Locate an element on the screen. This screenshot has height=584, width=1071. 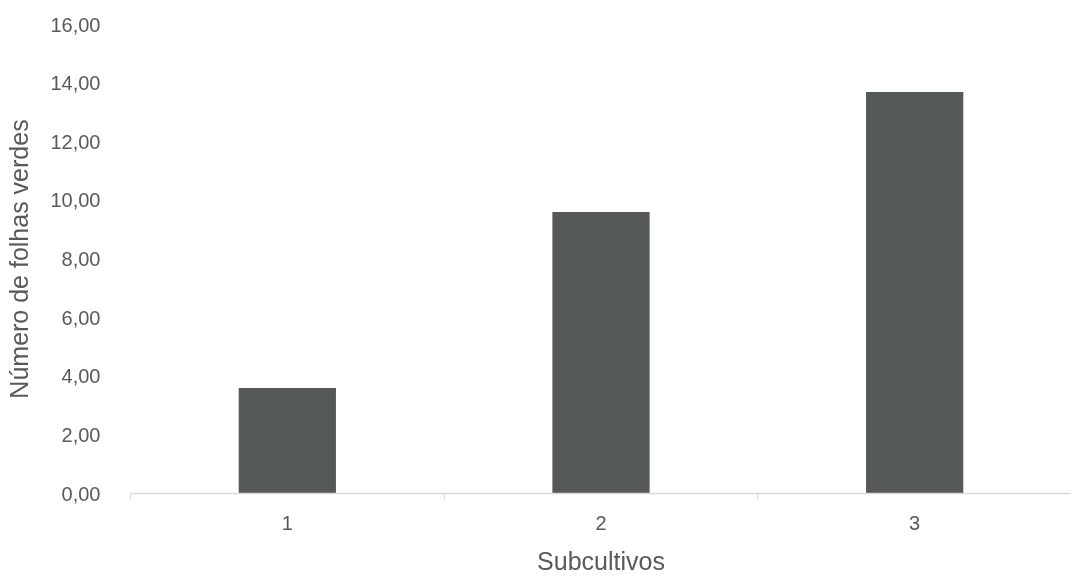
x-axis-title: Subcultivos is located at coordinates (601, 560).